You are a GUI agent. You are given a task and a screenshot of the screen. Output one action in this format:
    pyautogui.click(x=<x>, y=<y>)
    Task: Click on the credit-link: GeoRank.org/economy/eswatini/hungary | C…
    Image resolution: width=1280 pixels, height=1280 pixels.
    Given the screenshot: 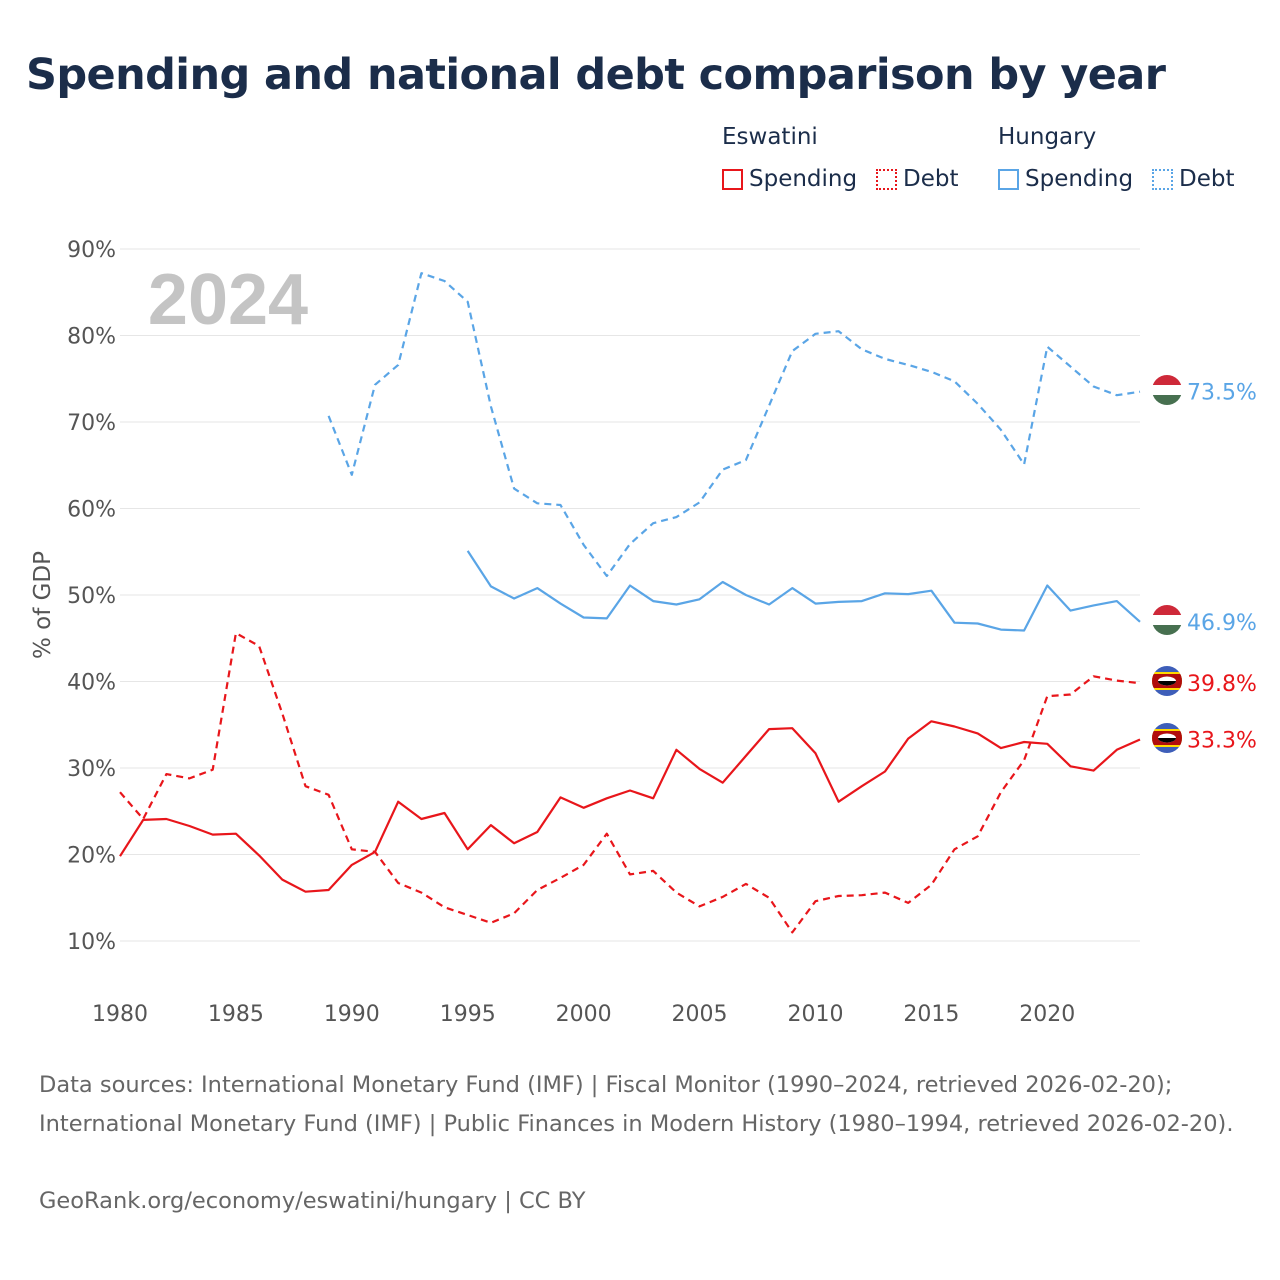 What is the action you would take?
    pyautogui.click(x=312, y=1201)
    